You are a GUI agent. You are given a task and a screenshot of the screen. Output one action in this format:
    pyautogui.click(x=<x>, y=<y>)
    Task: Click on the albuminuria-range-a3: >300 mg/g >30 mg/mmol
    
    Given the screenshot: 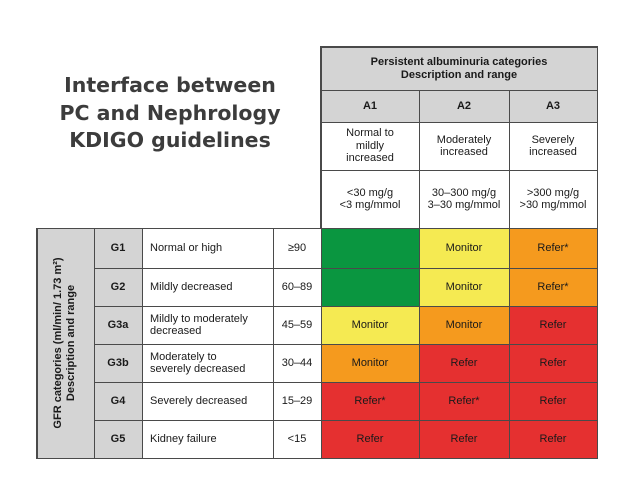 What is the action you would take?
    pyautogui.click(x=553, y=199)
    